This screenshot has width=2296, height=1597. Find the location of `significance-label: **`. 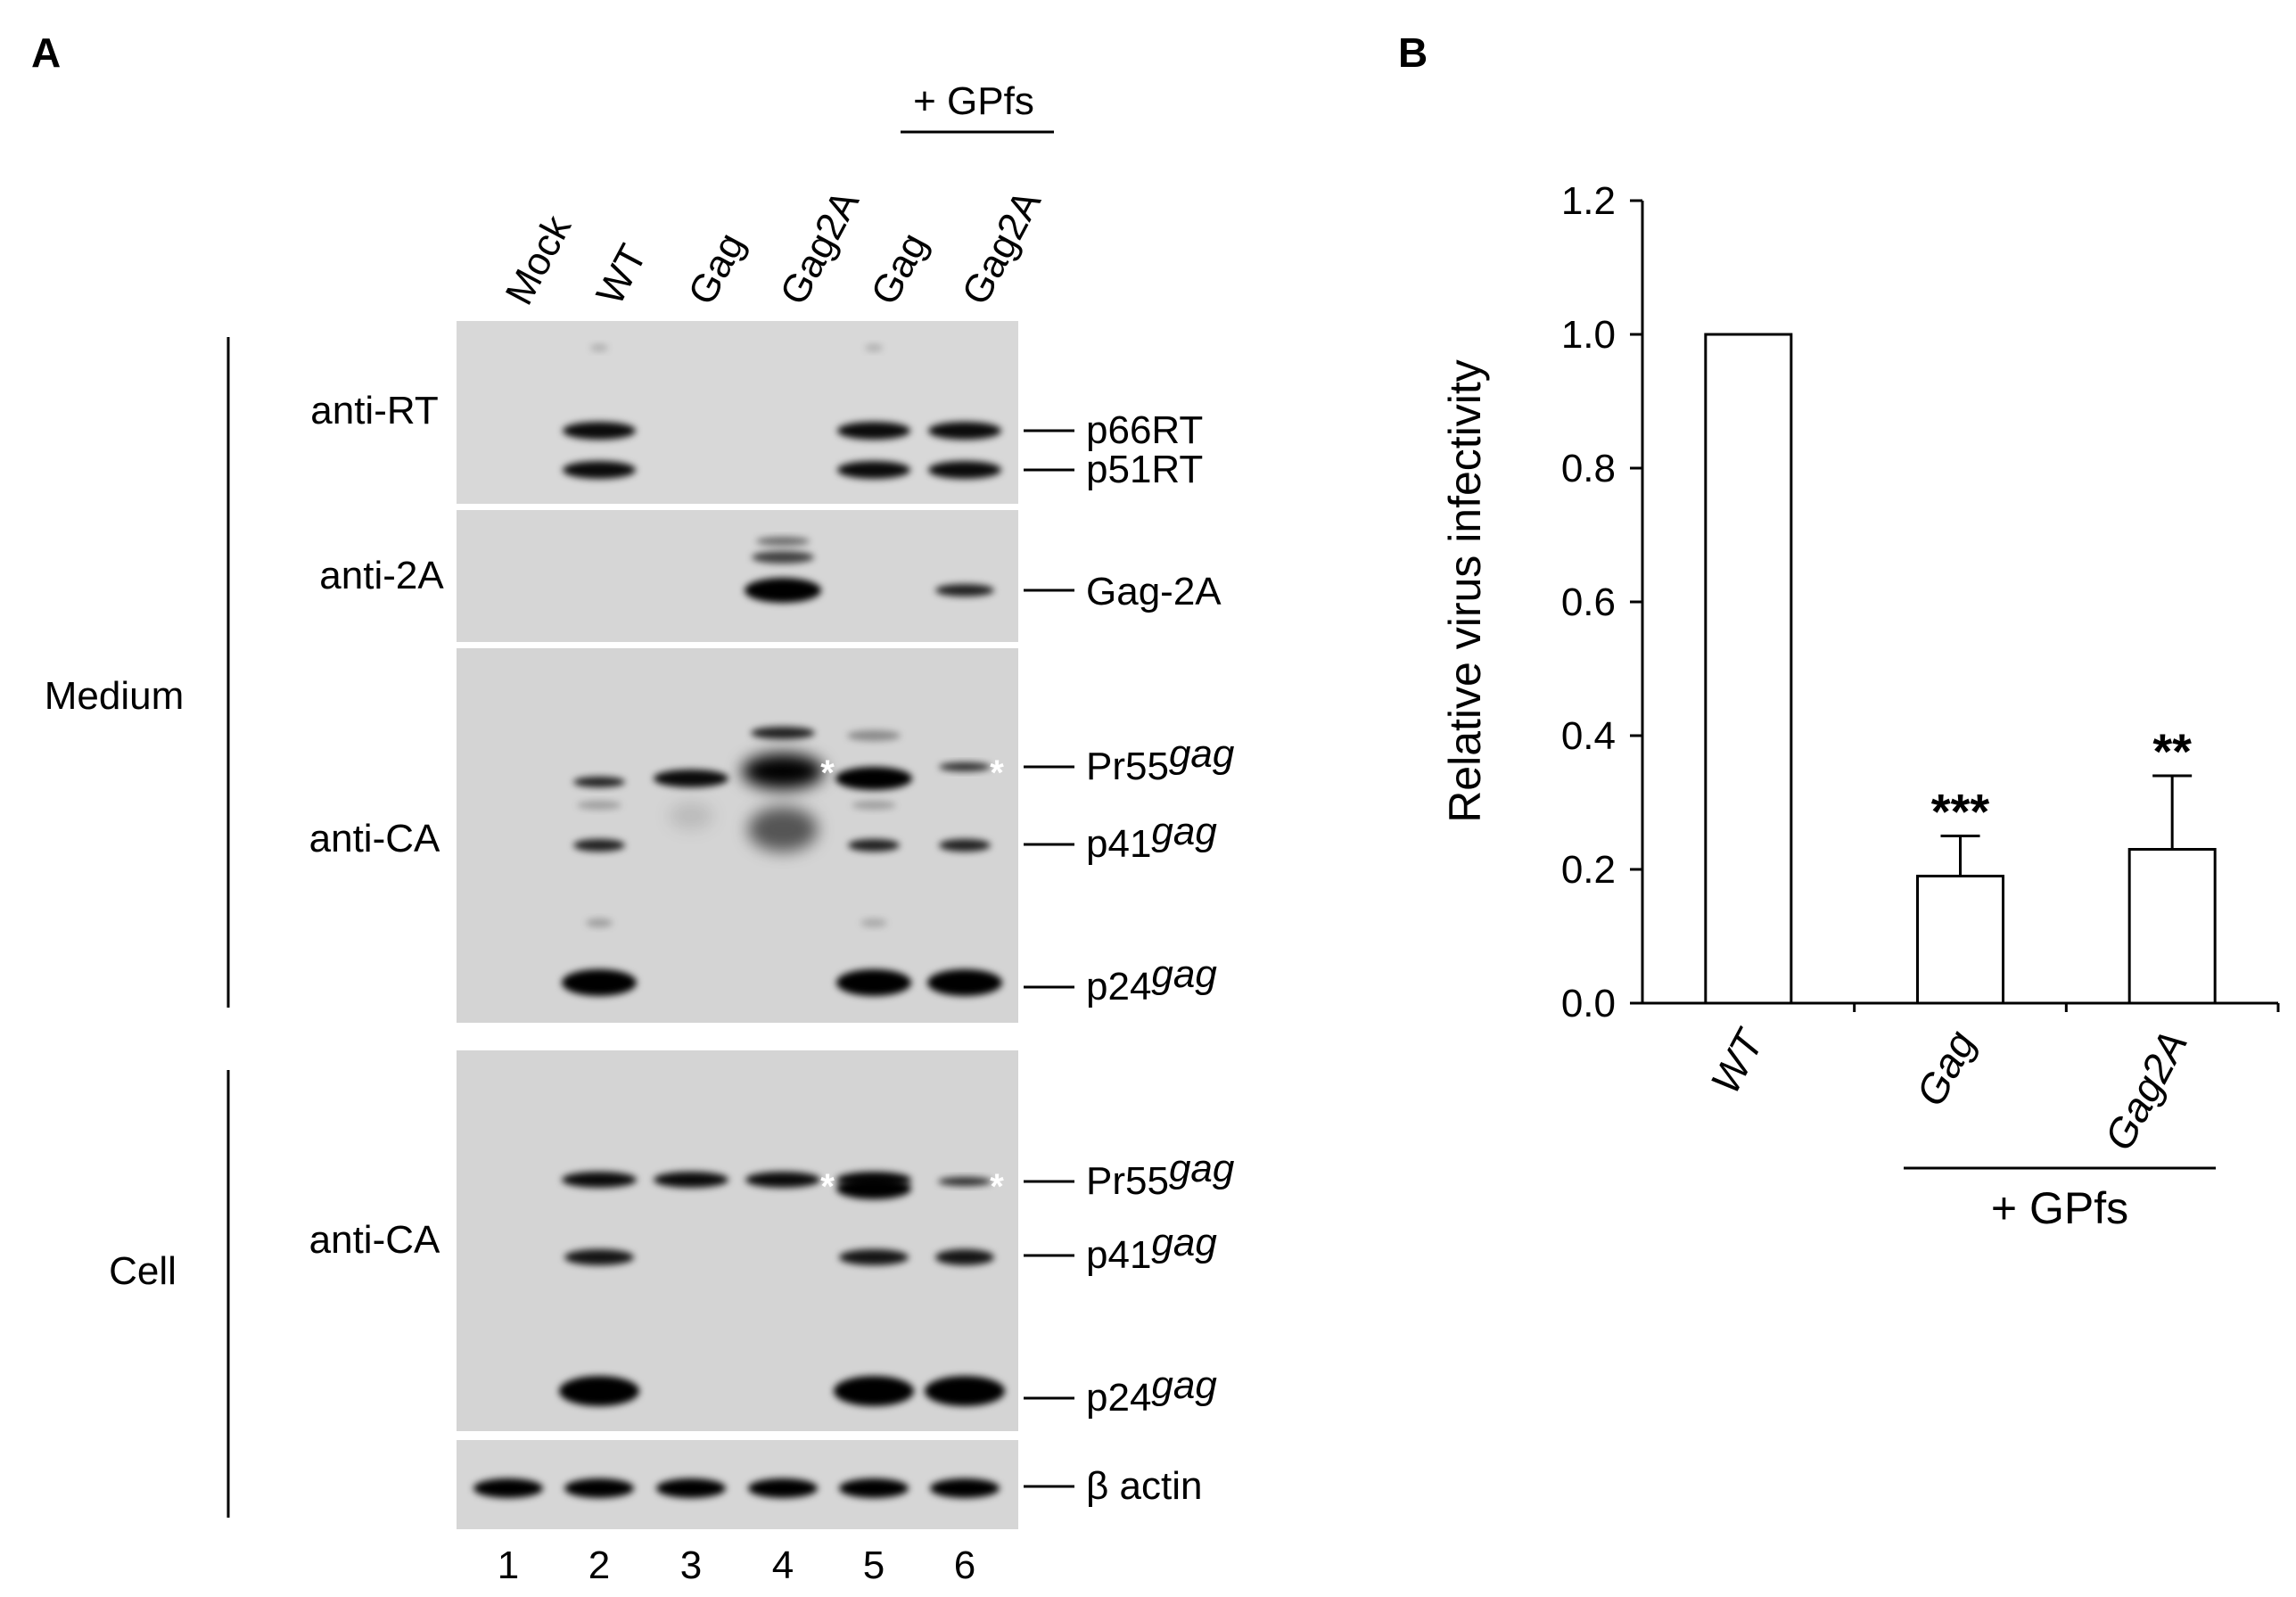

significance-label: ** is located at coordinates (2172, 751).